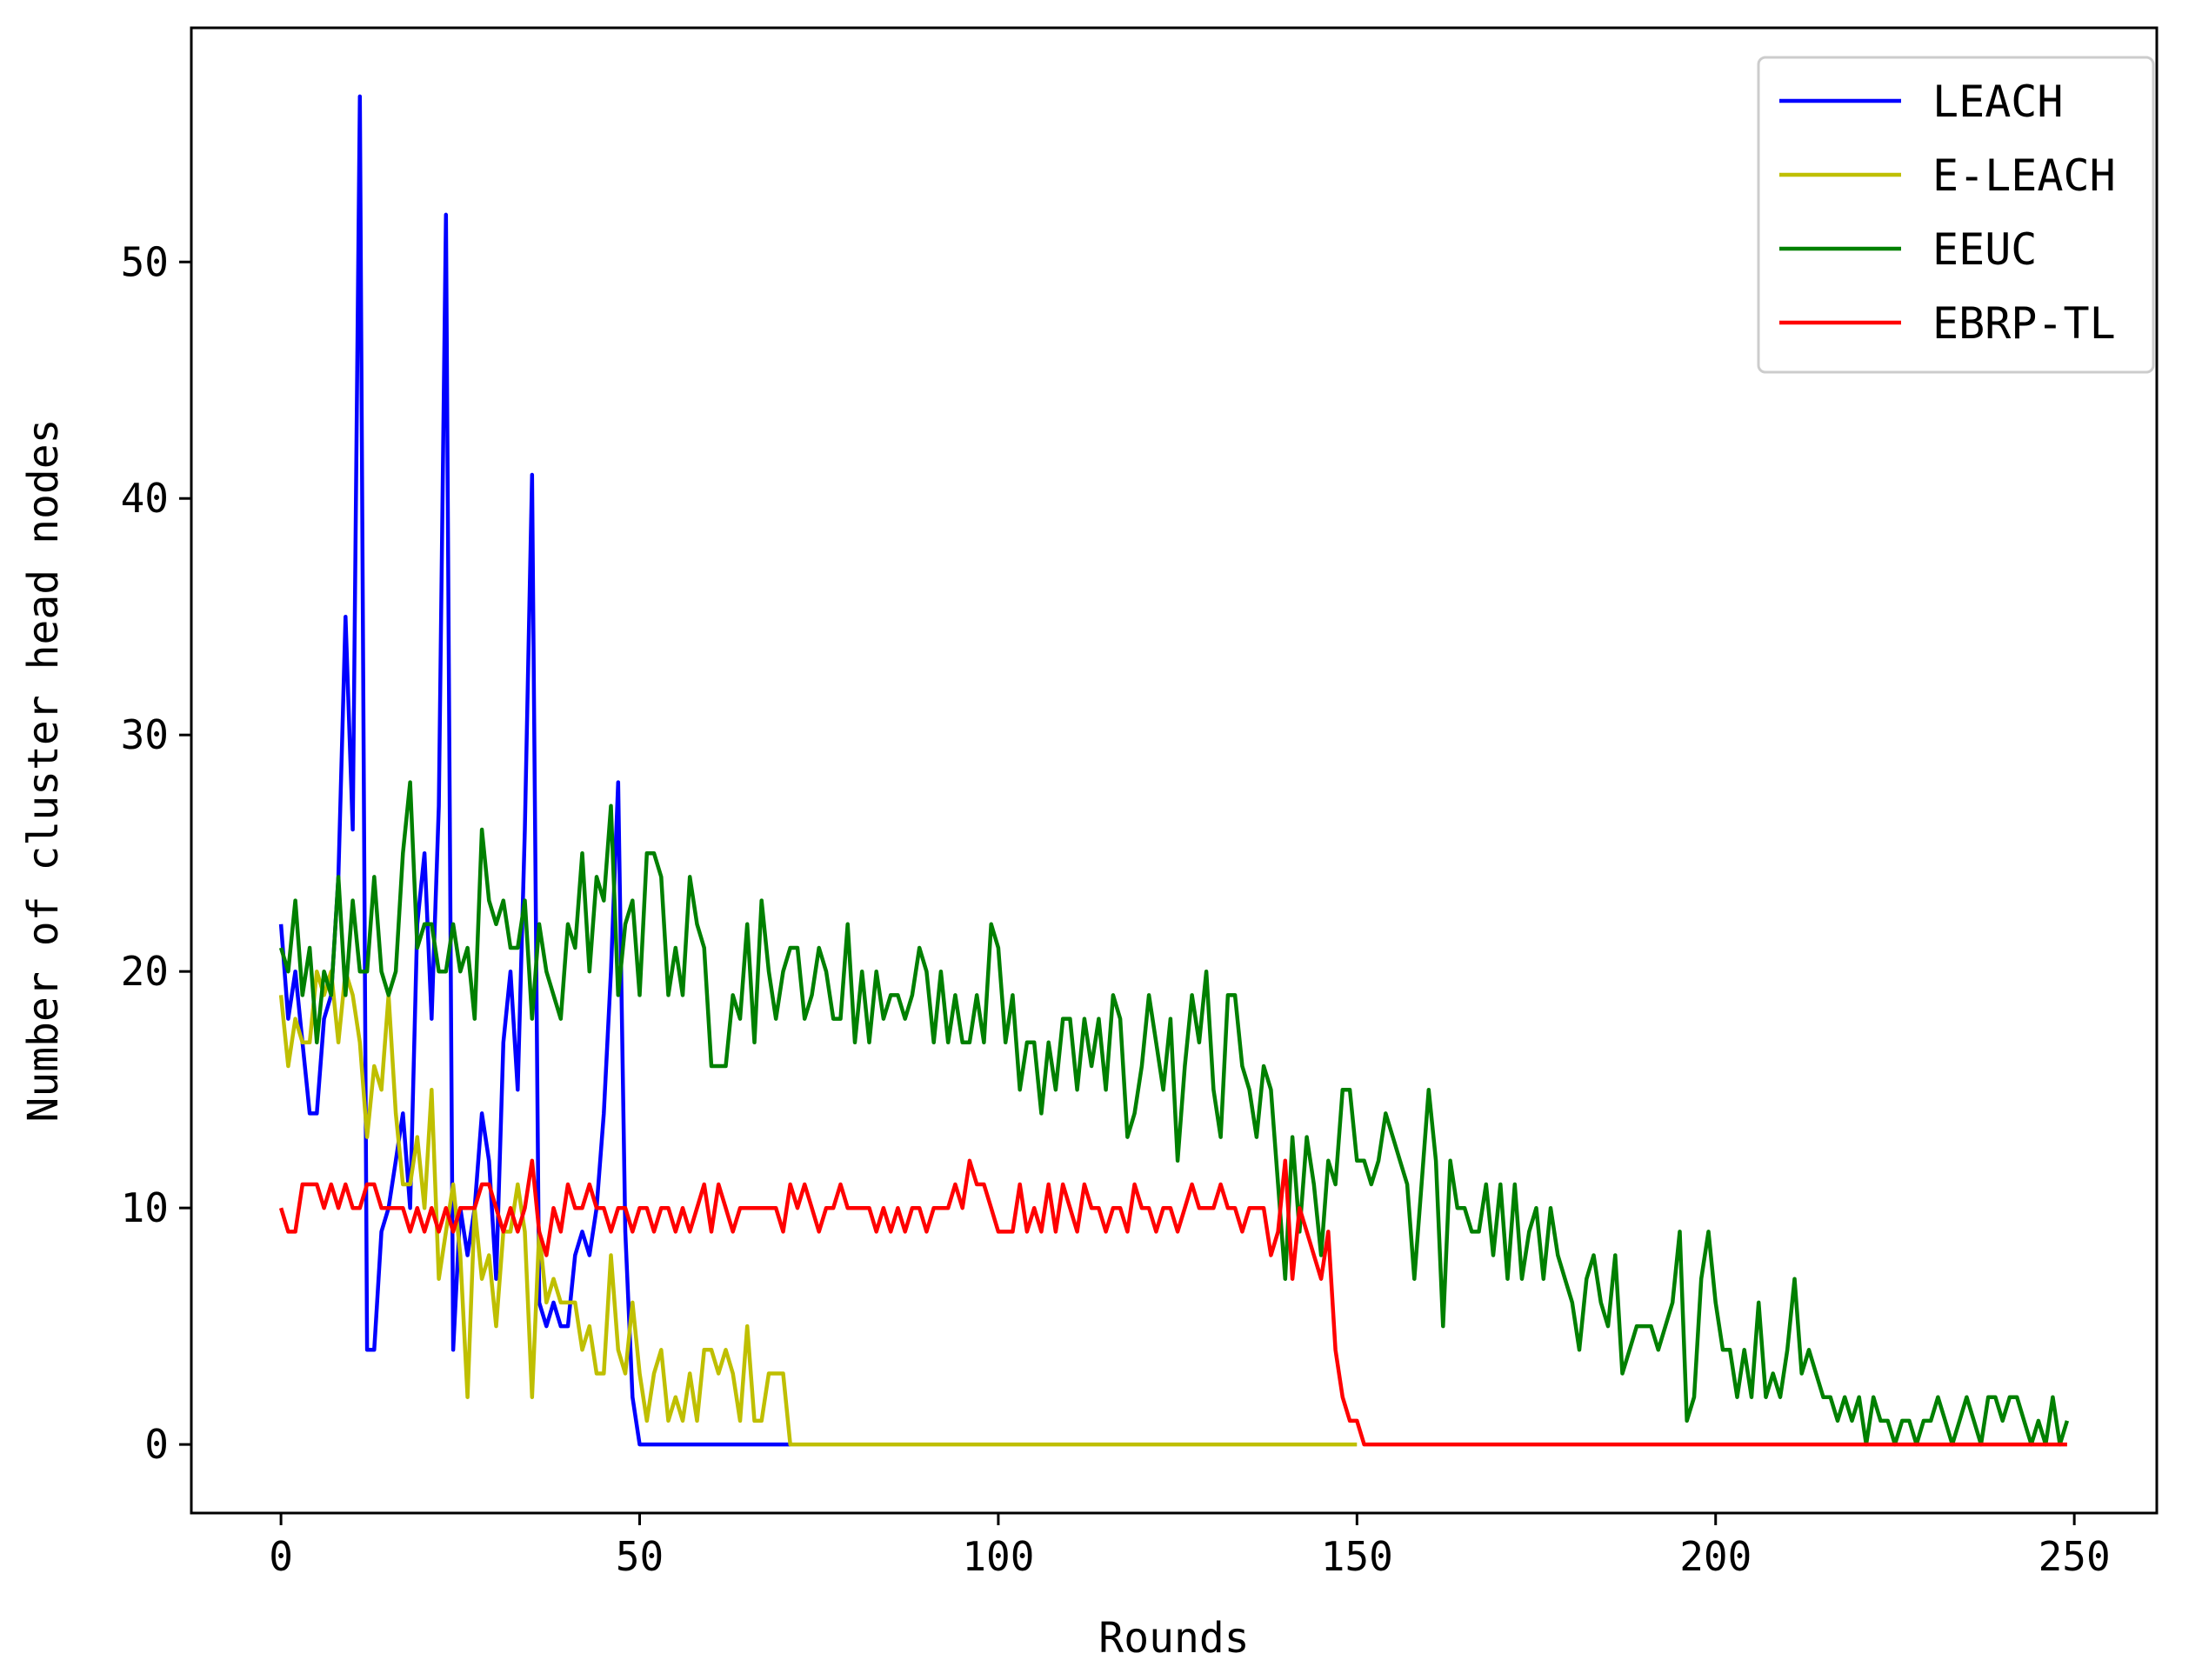  What do you see at coordinates (44, 770) in the screenshot?
I see `y-axis-label: Number of cluster head nodes` at bounding box center [44, 770].